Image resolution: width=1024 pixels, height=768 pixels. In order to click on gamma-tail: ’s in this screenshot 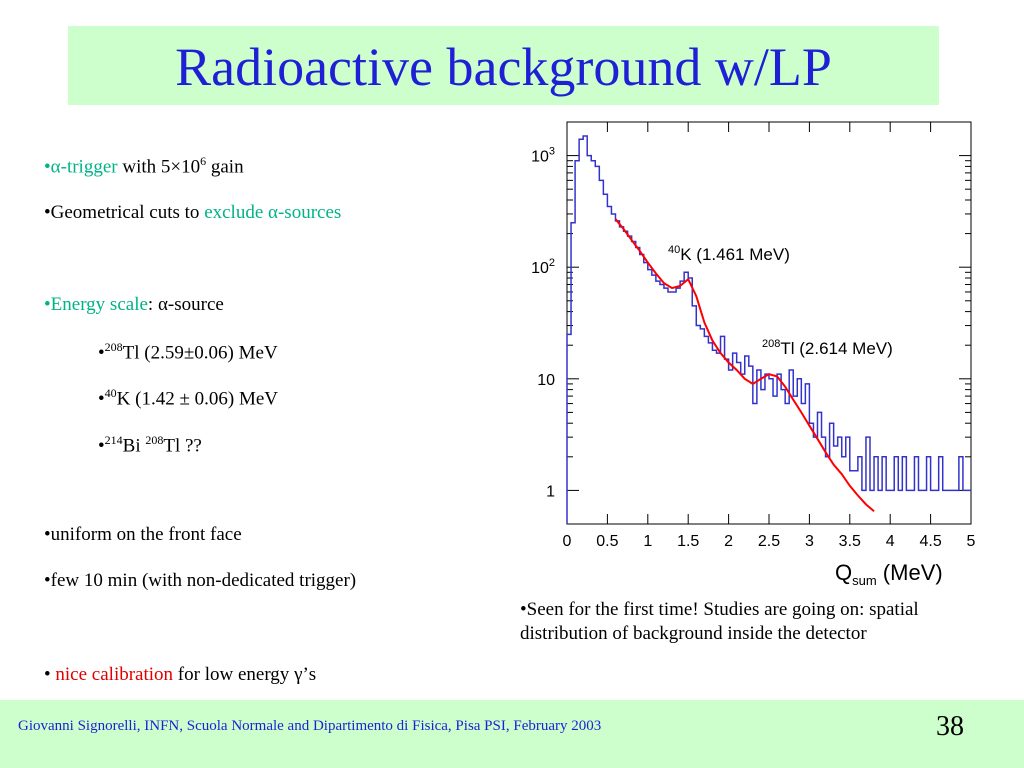, I will do `click(309, 674)`.